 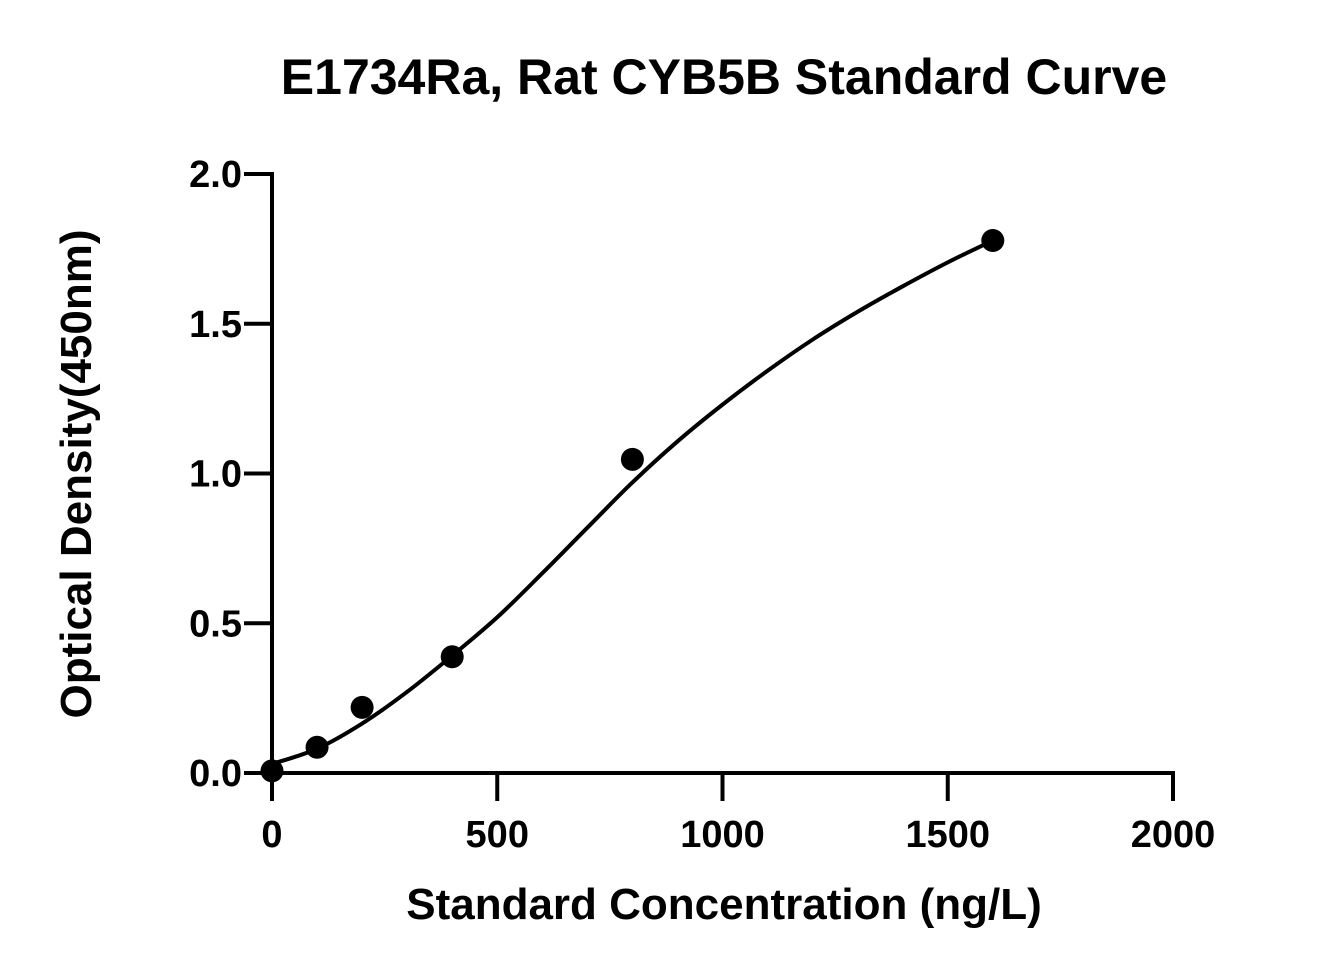 I want to click on x-tick-label: 1000, so click(x=722, y=835).